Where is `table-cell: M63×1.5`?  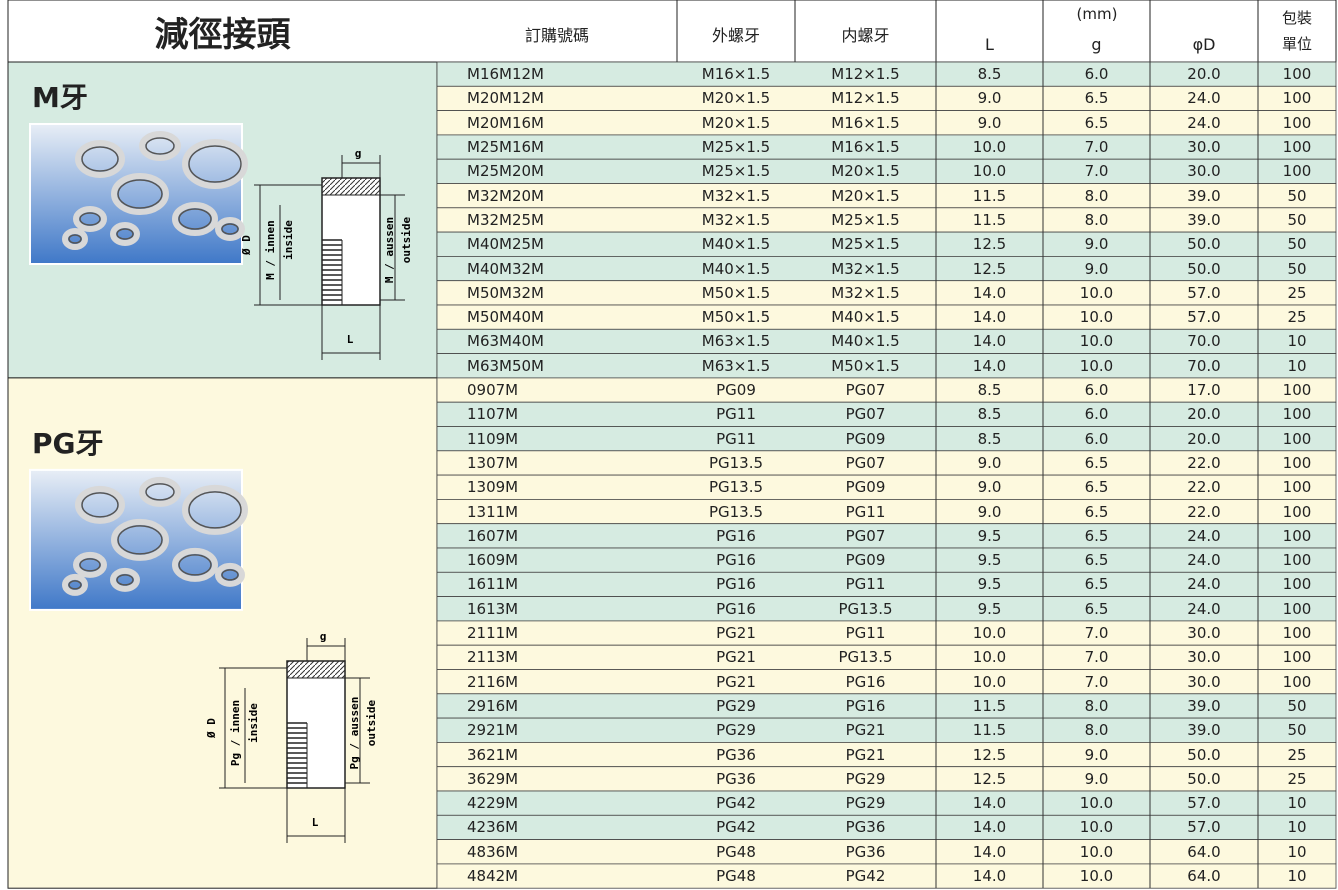 table-cell: M63×1.5 is located at coordinates (736, 365).